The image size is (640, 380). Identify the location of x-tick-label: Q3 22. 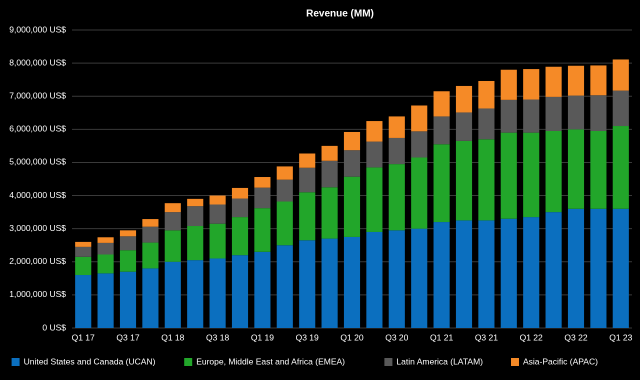
(575, 337).